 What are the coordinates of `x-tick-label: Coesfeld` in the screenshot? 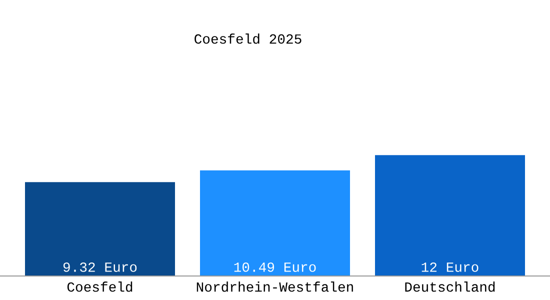 It's located at (99, 287).